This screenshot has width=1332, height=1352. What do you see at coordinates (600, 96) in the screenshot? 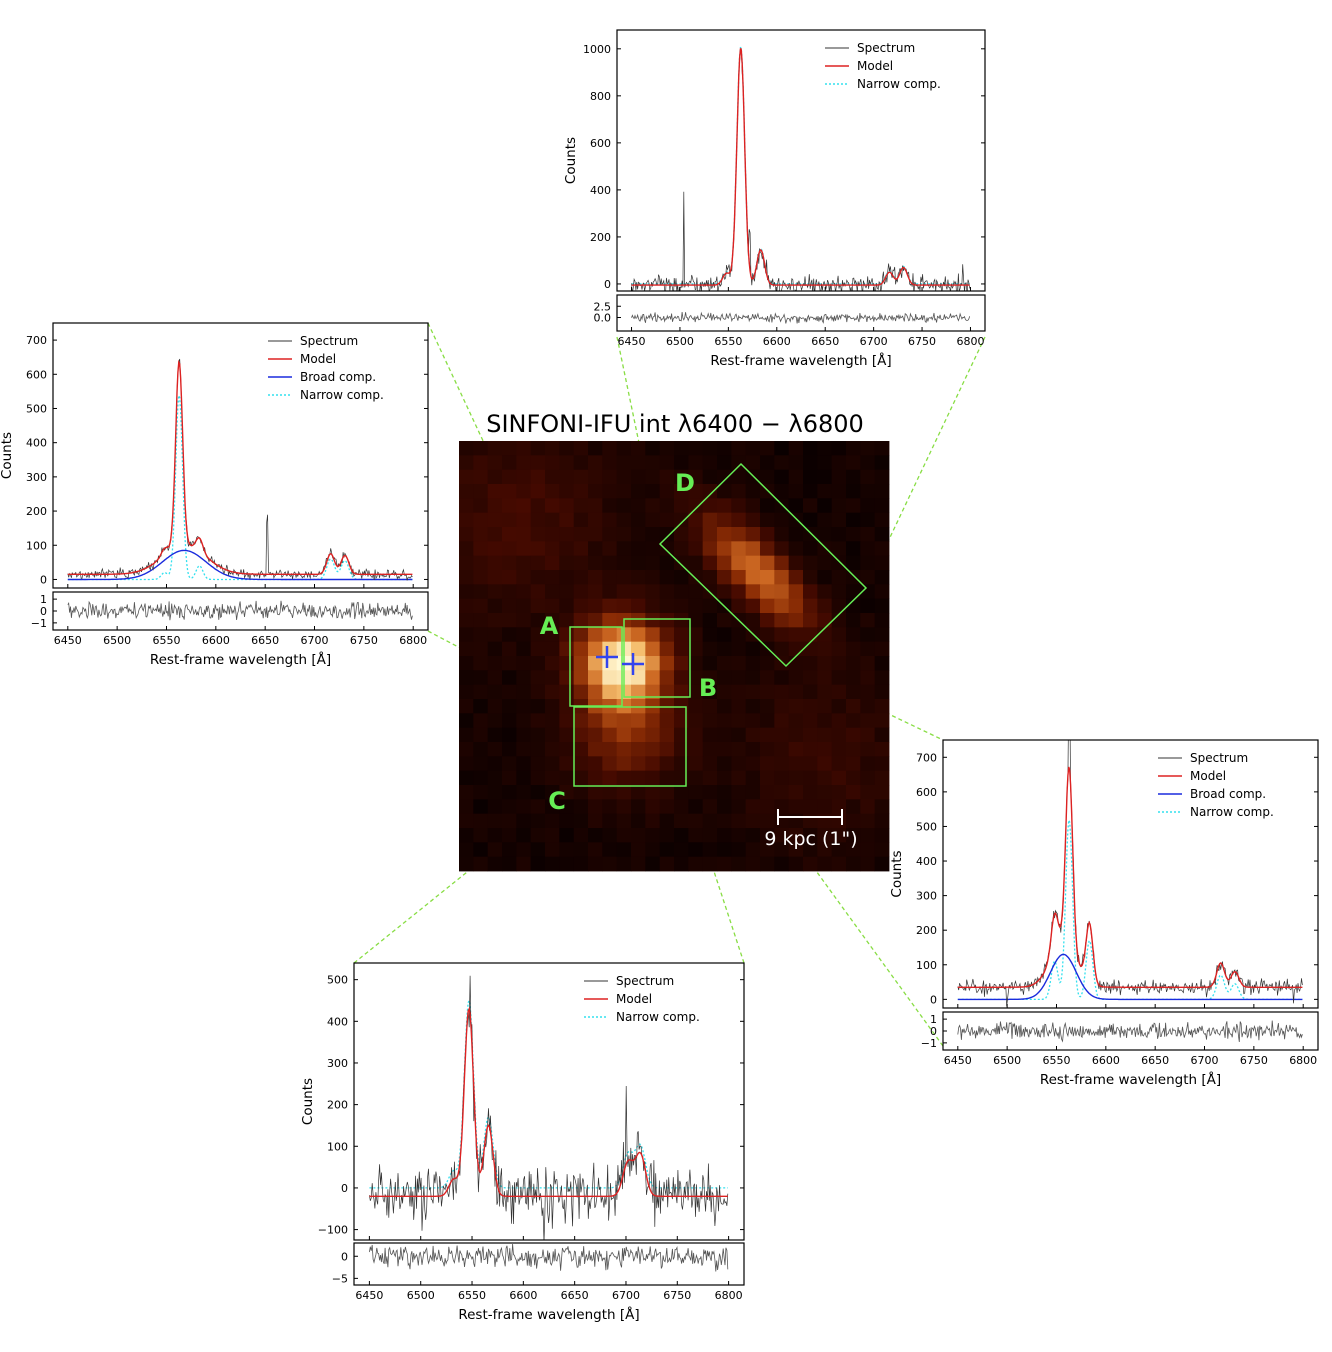
I see `y-tick-label: 800` at bounding box center [600, 96].